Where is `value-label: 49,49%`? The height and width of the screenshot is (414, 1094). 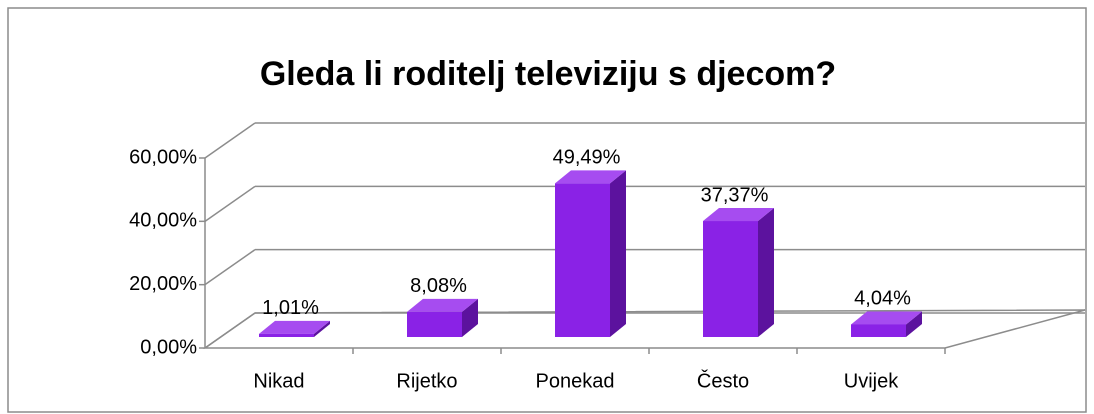
value-label: 49,49% is located at coordinates (587, 158).